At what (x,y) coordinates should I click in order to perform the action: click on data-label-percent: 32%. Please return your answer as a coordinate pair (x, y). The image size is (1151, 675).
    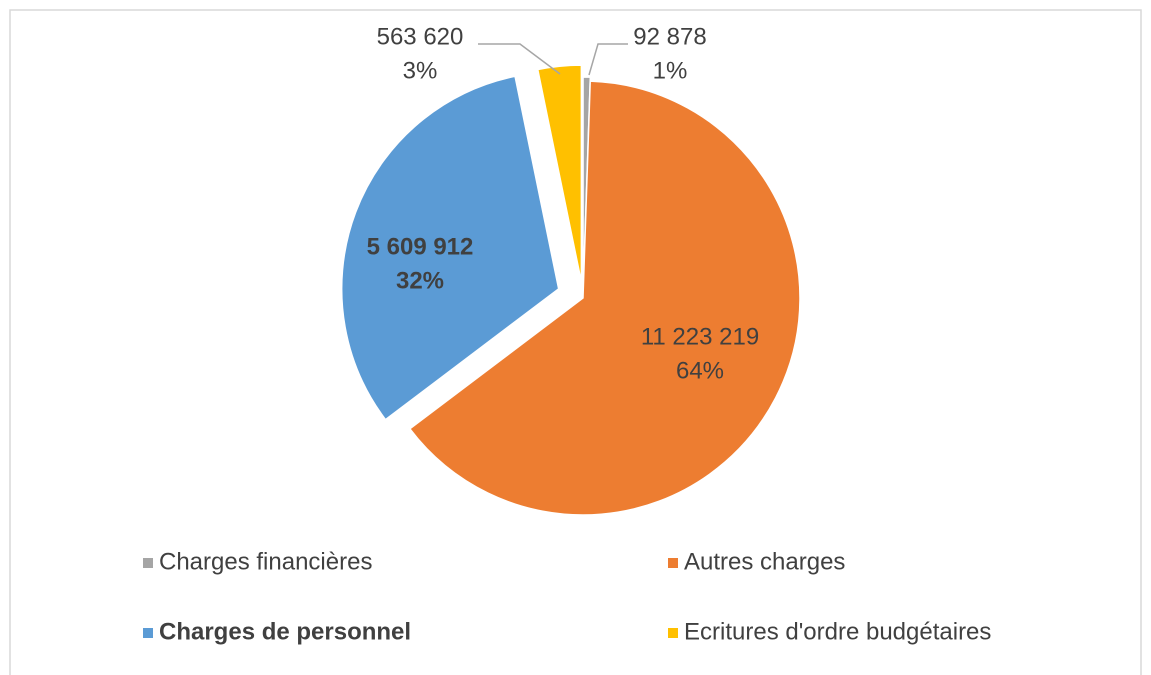
    Looking at the image, I should click on (420, 280).